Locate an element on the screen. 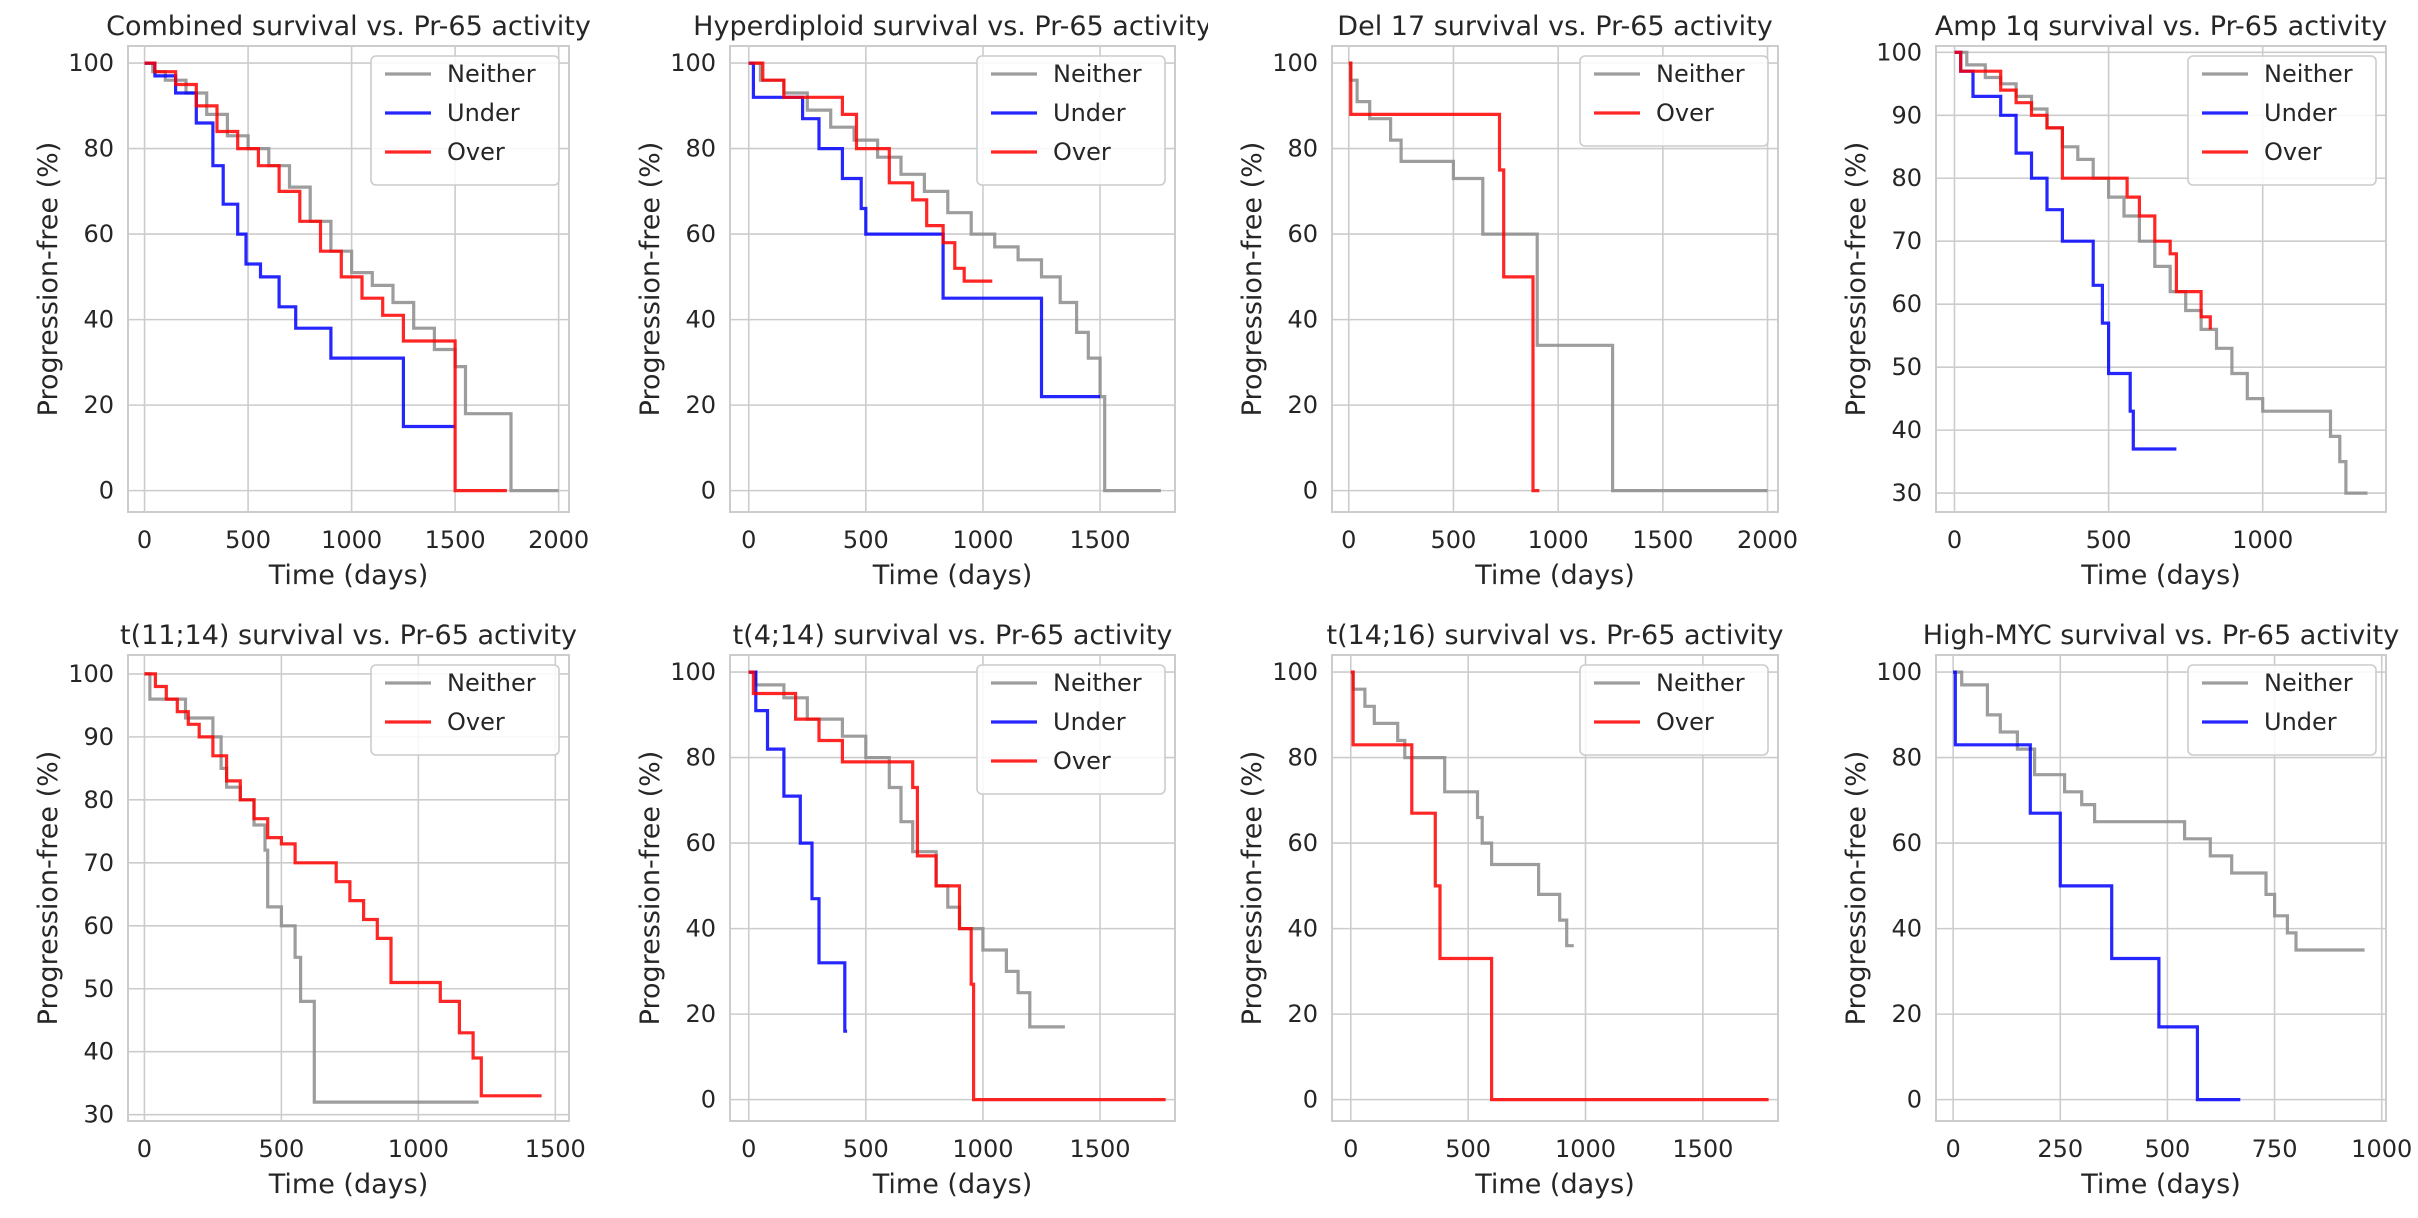 The height and width of the screenshot is (1218, 2418). legend: Neither Under Over is located at coordinates (465, 120).